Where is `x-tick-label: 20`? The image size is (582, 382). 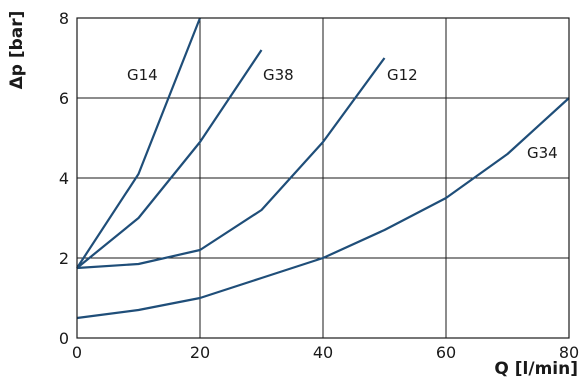
x-tick-label: 20 is located at coordinates (200, 352).